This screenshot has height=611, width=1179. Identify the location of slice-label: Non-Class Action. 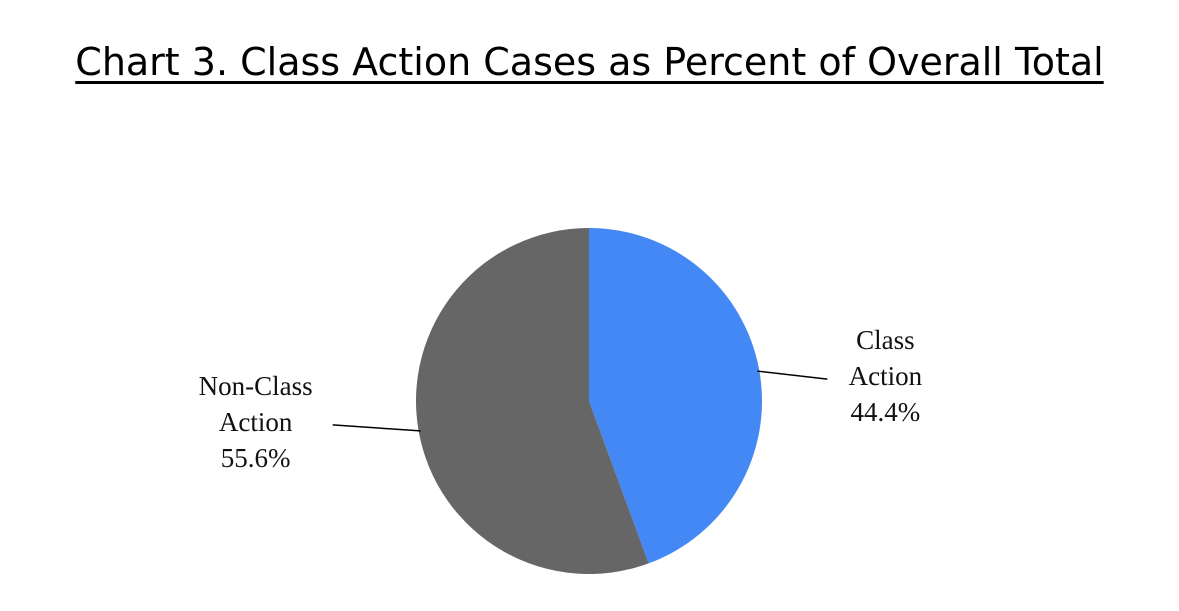
(255, 403).